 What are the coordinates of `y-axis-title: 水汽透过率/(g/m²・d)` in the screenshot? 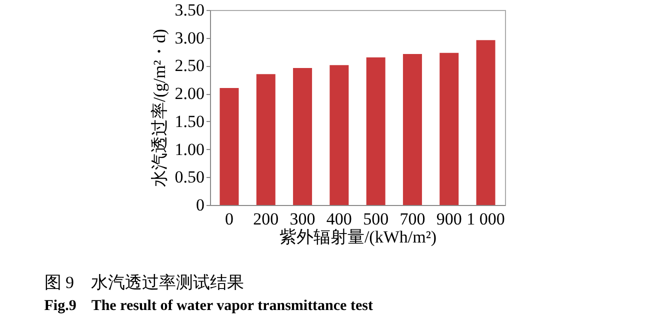 It's located at (159, 108).